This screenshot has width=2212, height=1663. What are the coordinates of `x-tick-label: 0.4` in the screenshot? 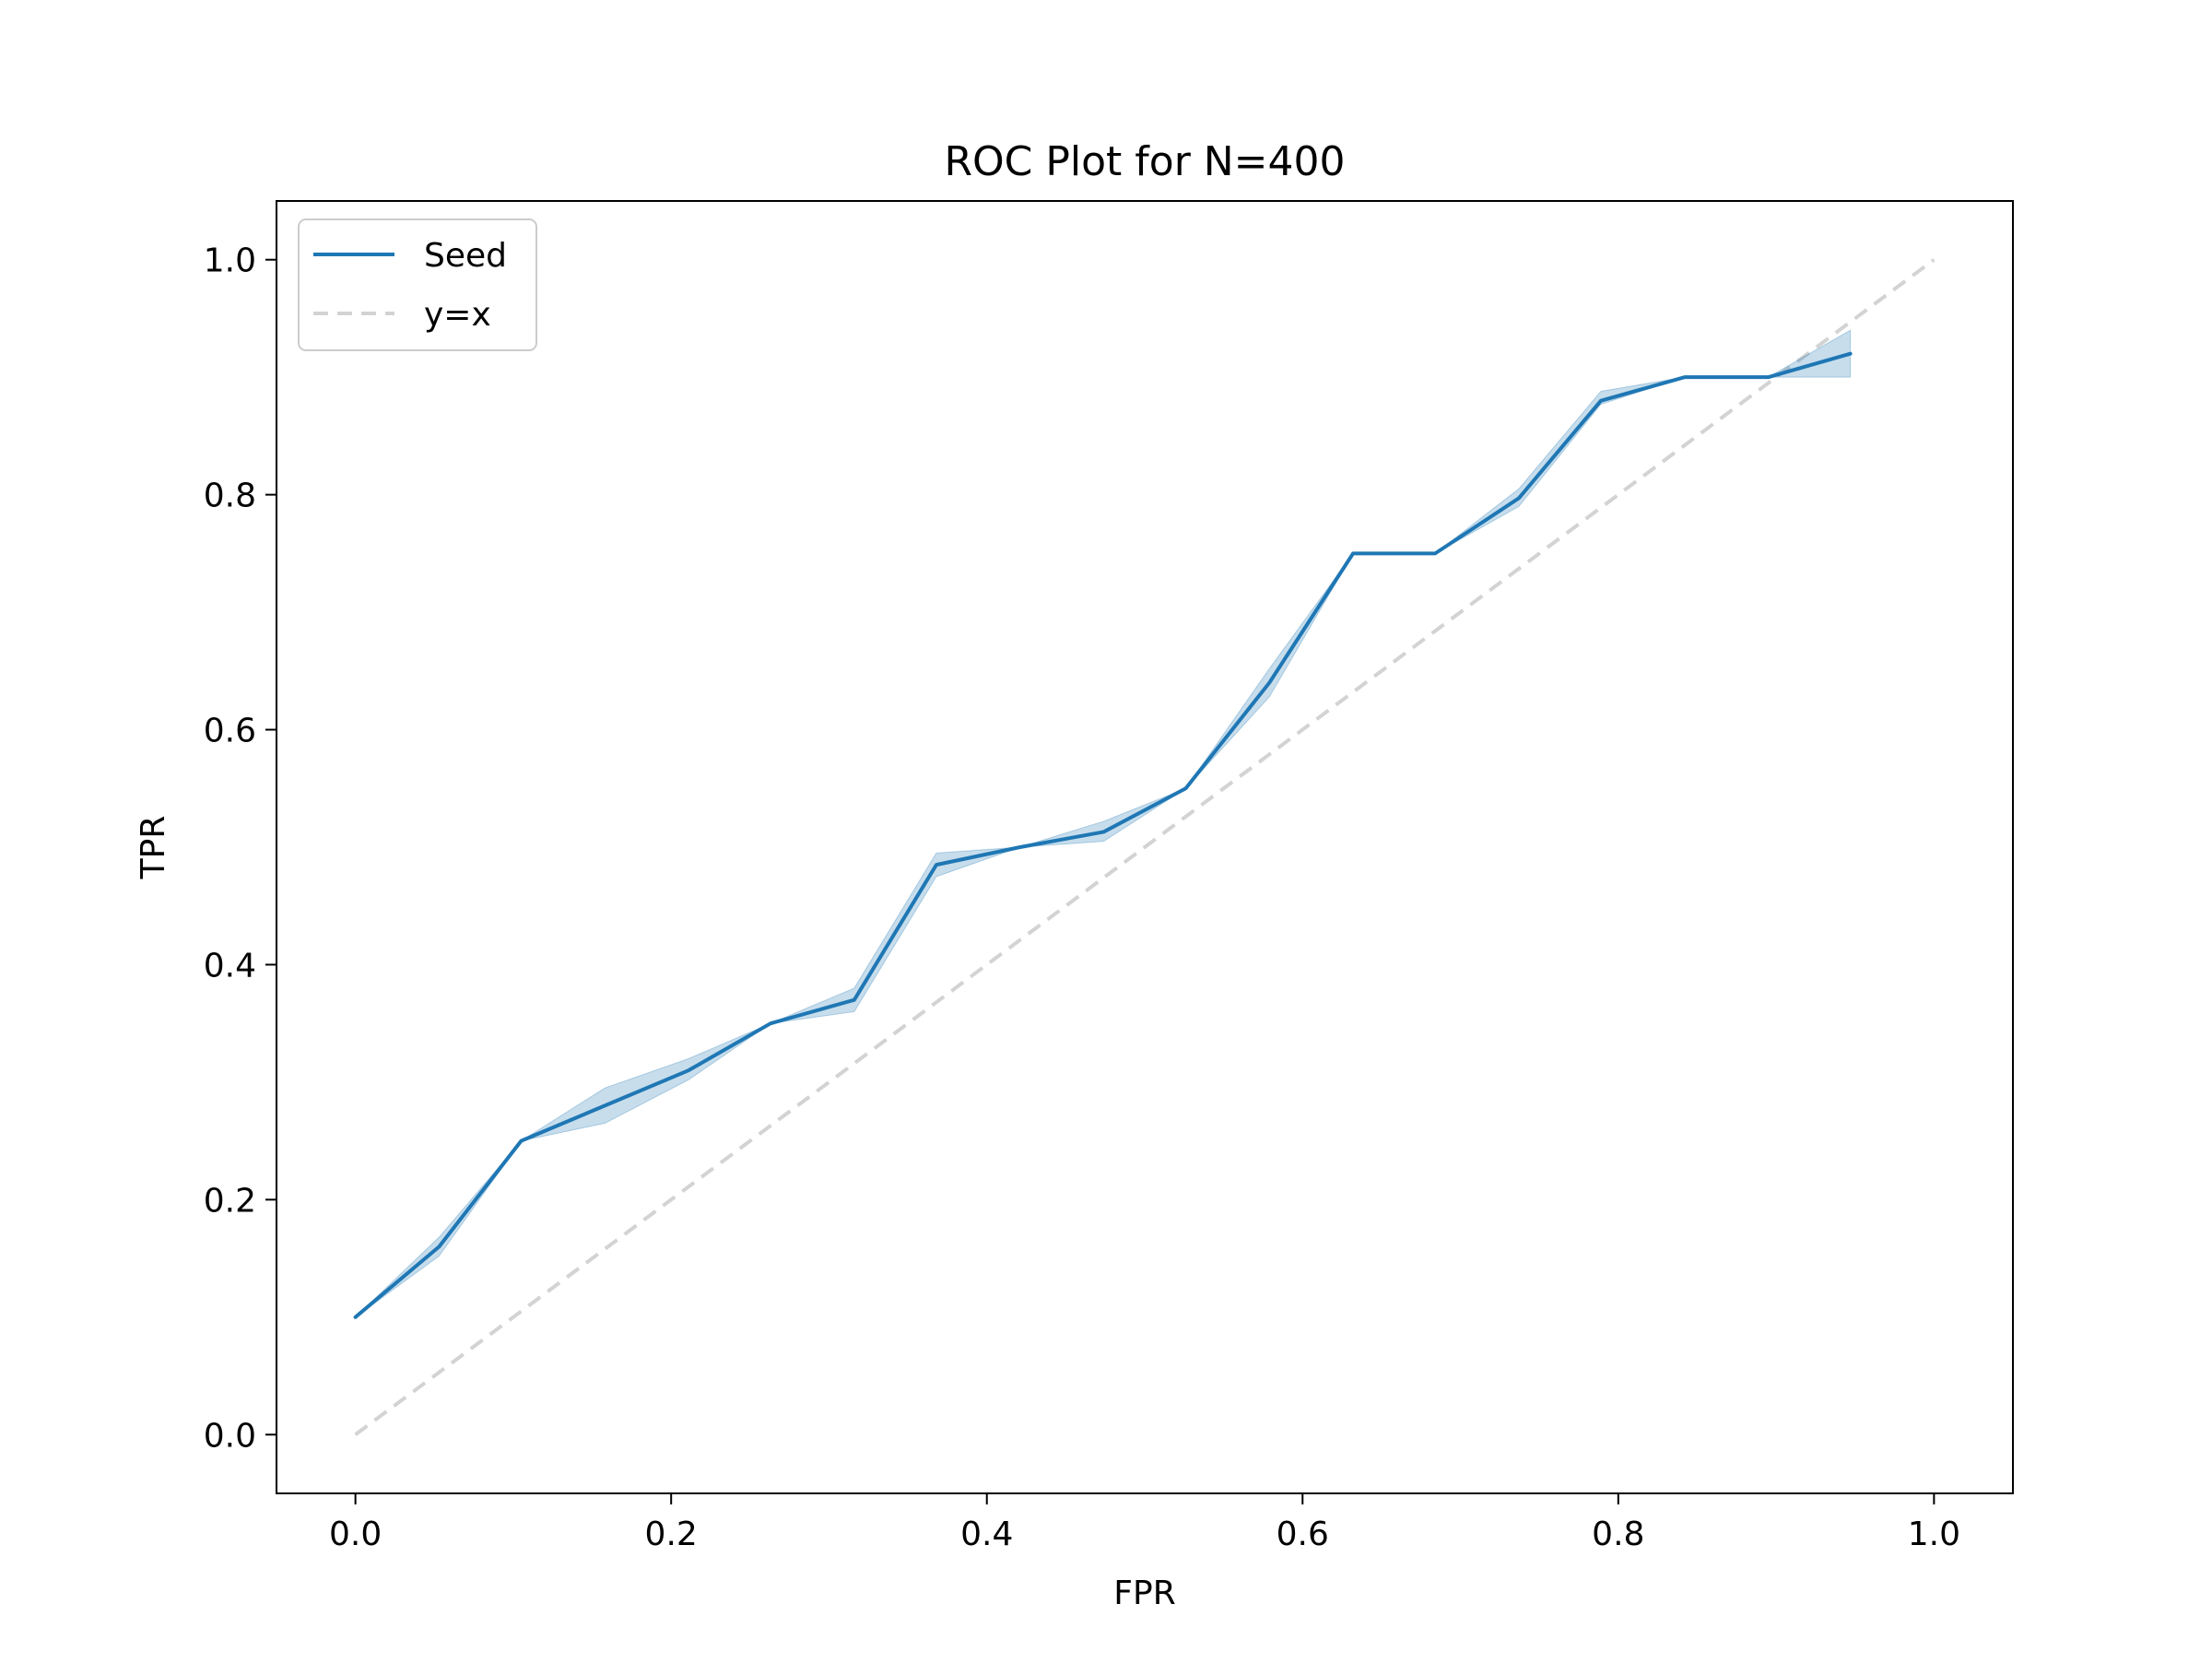 It's located at (986, 1534).